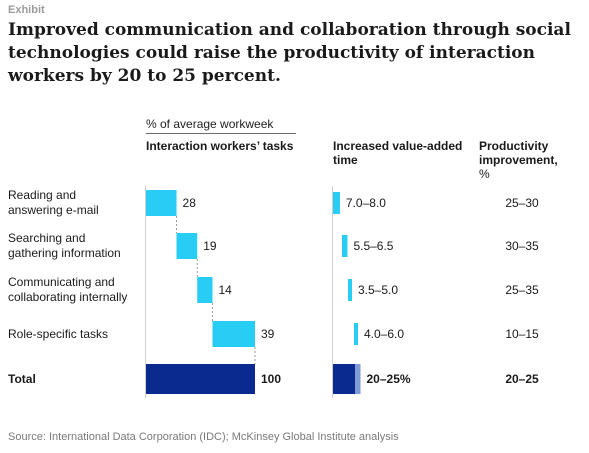 This screenshot has width=589, height=453. What do you see at coordinates (68, 297) in the screenshot?
I see `row-label-line: collaborating internally` at bounding box center [68, 297].